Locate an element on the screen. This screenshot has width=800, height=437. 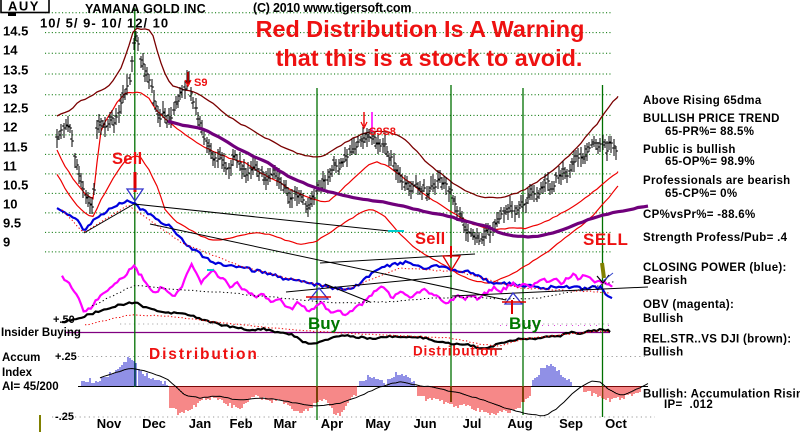
svg-text: 65-PR%= 88.5% is located at coordinates (709, 132).